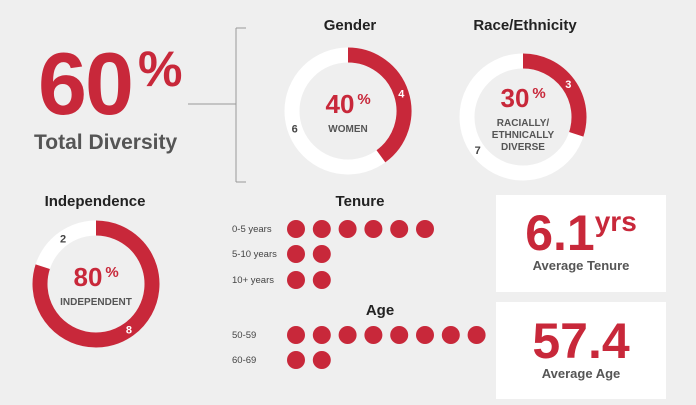  I want to click on dot-row-label: 50-59, so click(244, 335).